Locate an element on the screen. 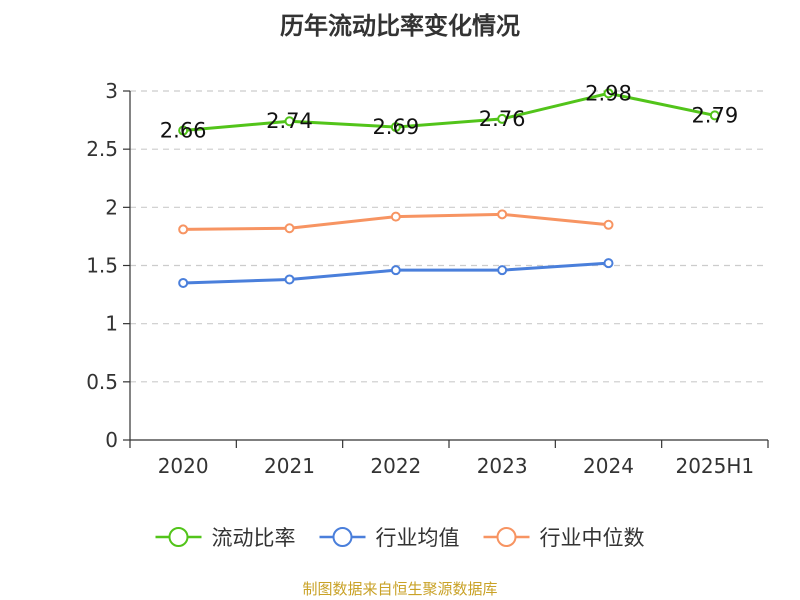 This screenshot has height=600, width=800. x-tick-label: 2024 is located at coordinates (608, 466).